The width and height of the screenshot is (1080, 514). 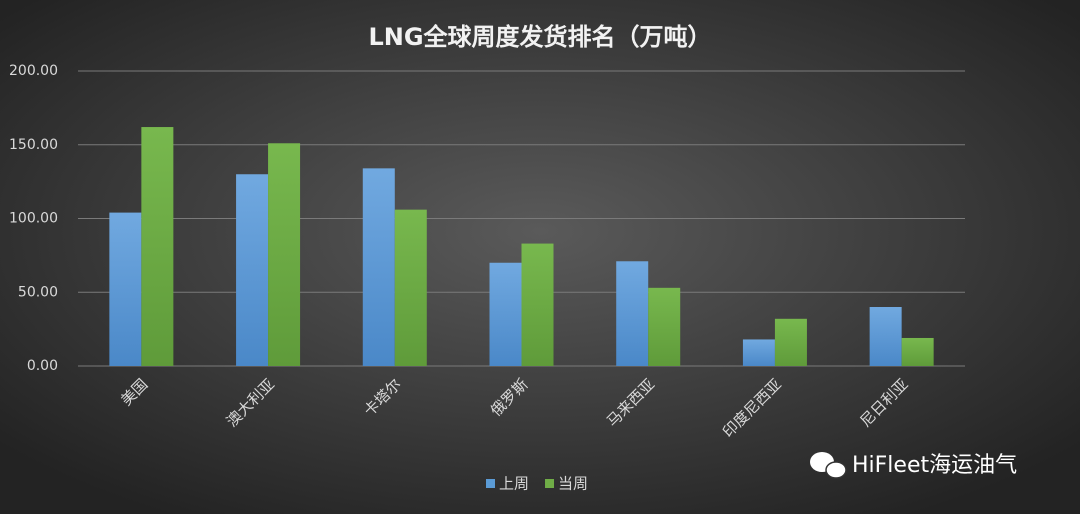 I want to click on wechat-icon, so click(x=836, y=470).